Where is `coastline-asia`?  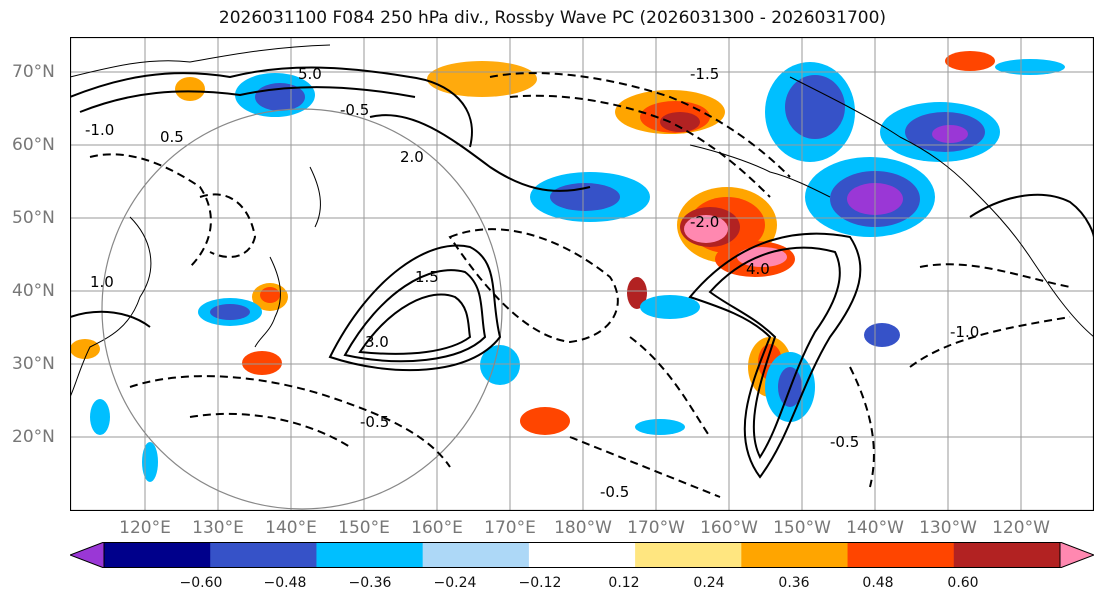 coastline-asia is located at coordinates (111, 307).